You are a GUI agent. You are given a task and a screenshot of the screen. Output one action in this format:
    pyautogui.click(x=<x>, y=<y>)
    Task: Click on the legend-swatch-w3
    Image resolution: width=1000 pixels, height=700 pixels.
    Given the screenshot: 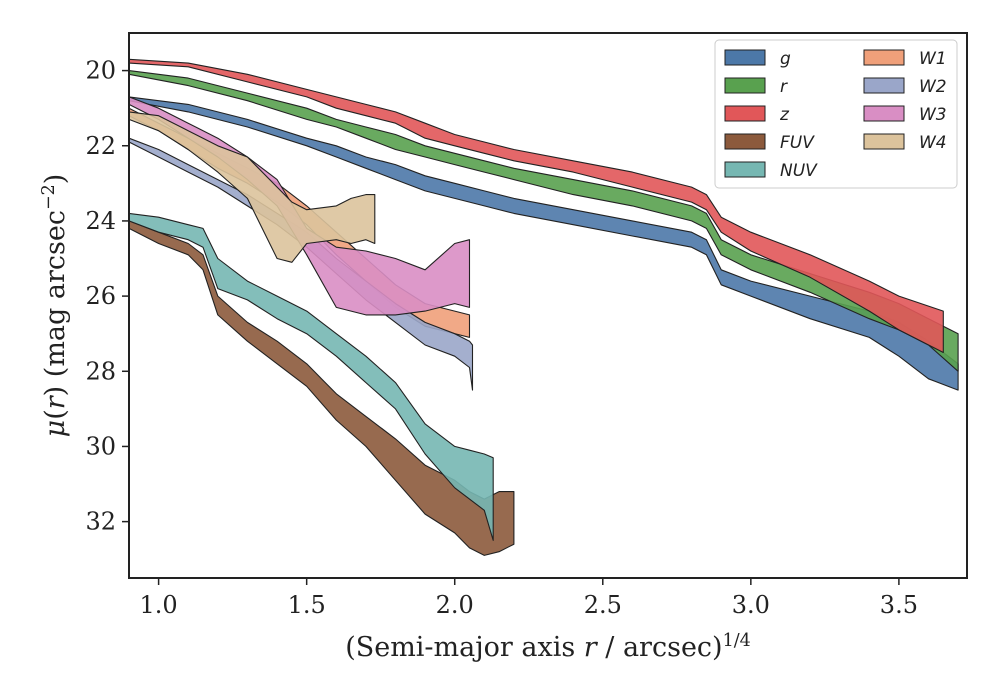 What is the action you would take?
    pyautogui.click(x=884, y=113)
    